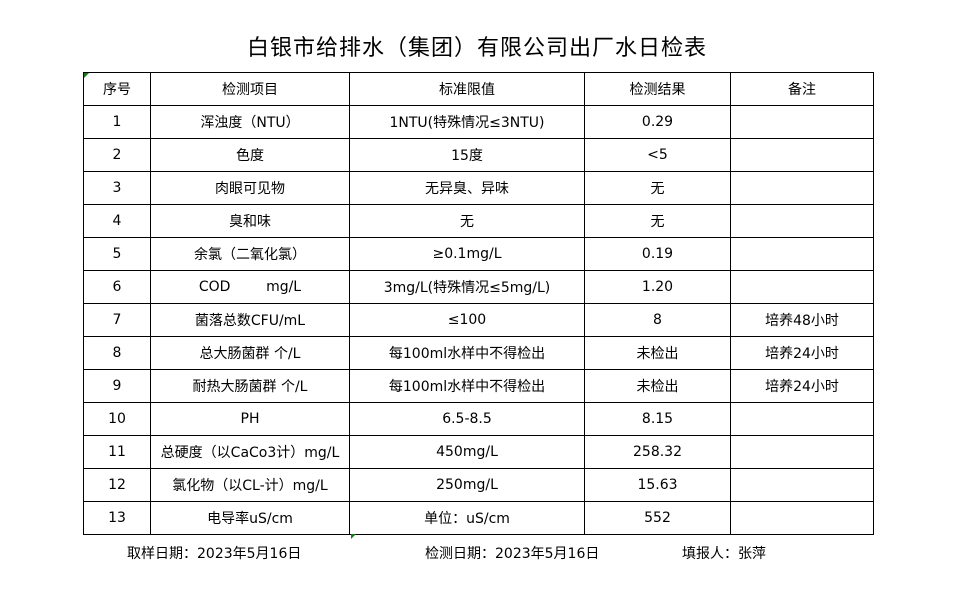  Describe the element at coordinates (117, 254) in the screenshot. I see `cell-index: 5` at that location.